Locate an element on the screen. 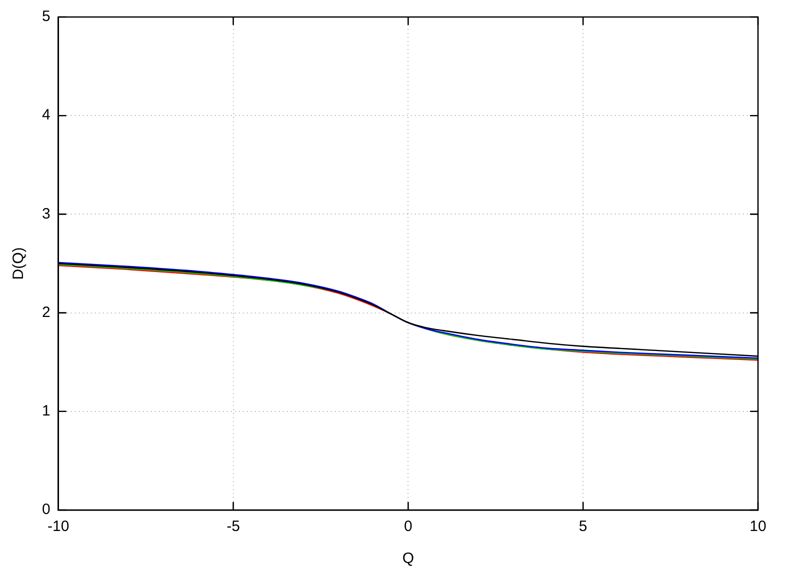 The image size is (788, 576). x-tick-label: -10 is located at coordinates (59, 527).